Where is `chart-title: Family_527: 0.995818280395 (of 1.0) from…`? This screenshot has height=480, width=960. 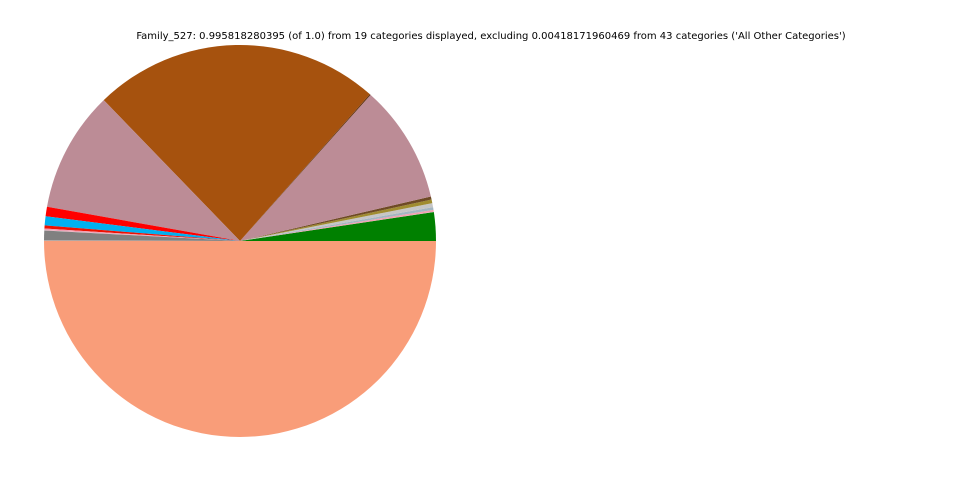 chart-title: Family_527: 0.995818280395 (of 1.0) from… is located at coordinates (491, 36).